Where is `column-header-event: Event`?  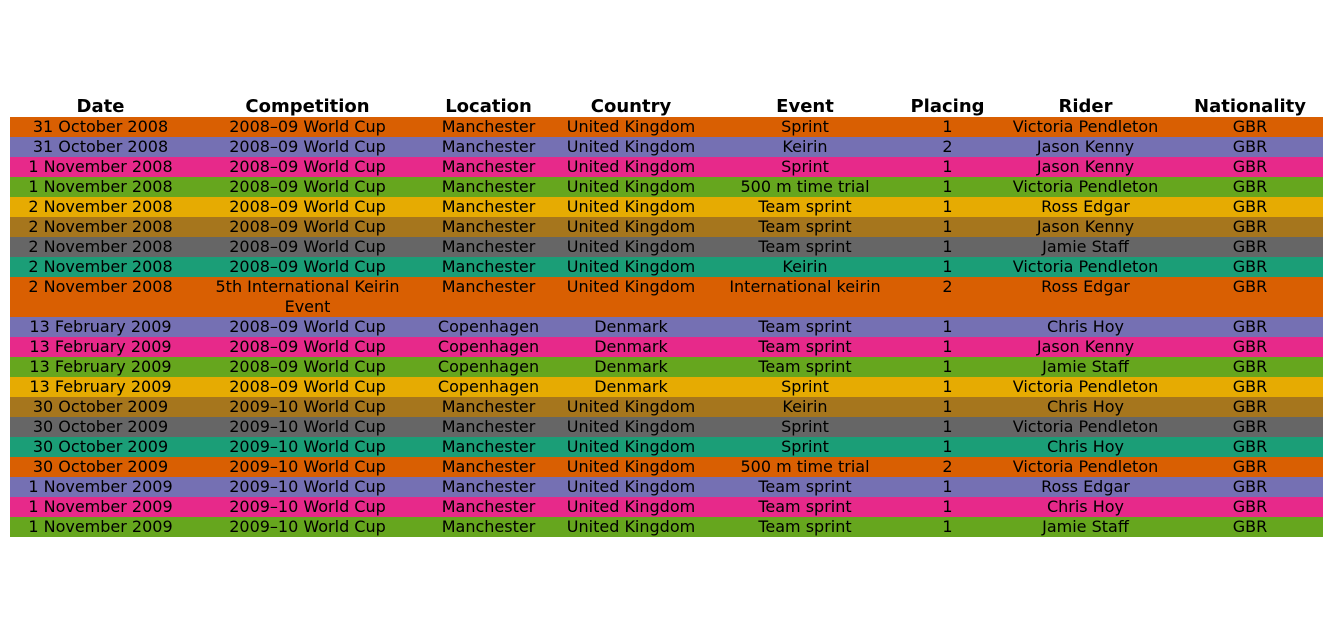
column-header-event: Event is located at coordinates (805, 106).